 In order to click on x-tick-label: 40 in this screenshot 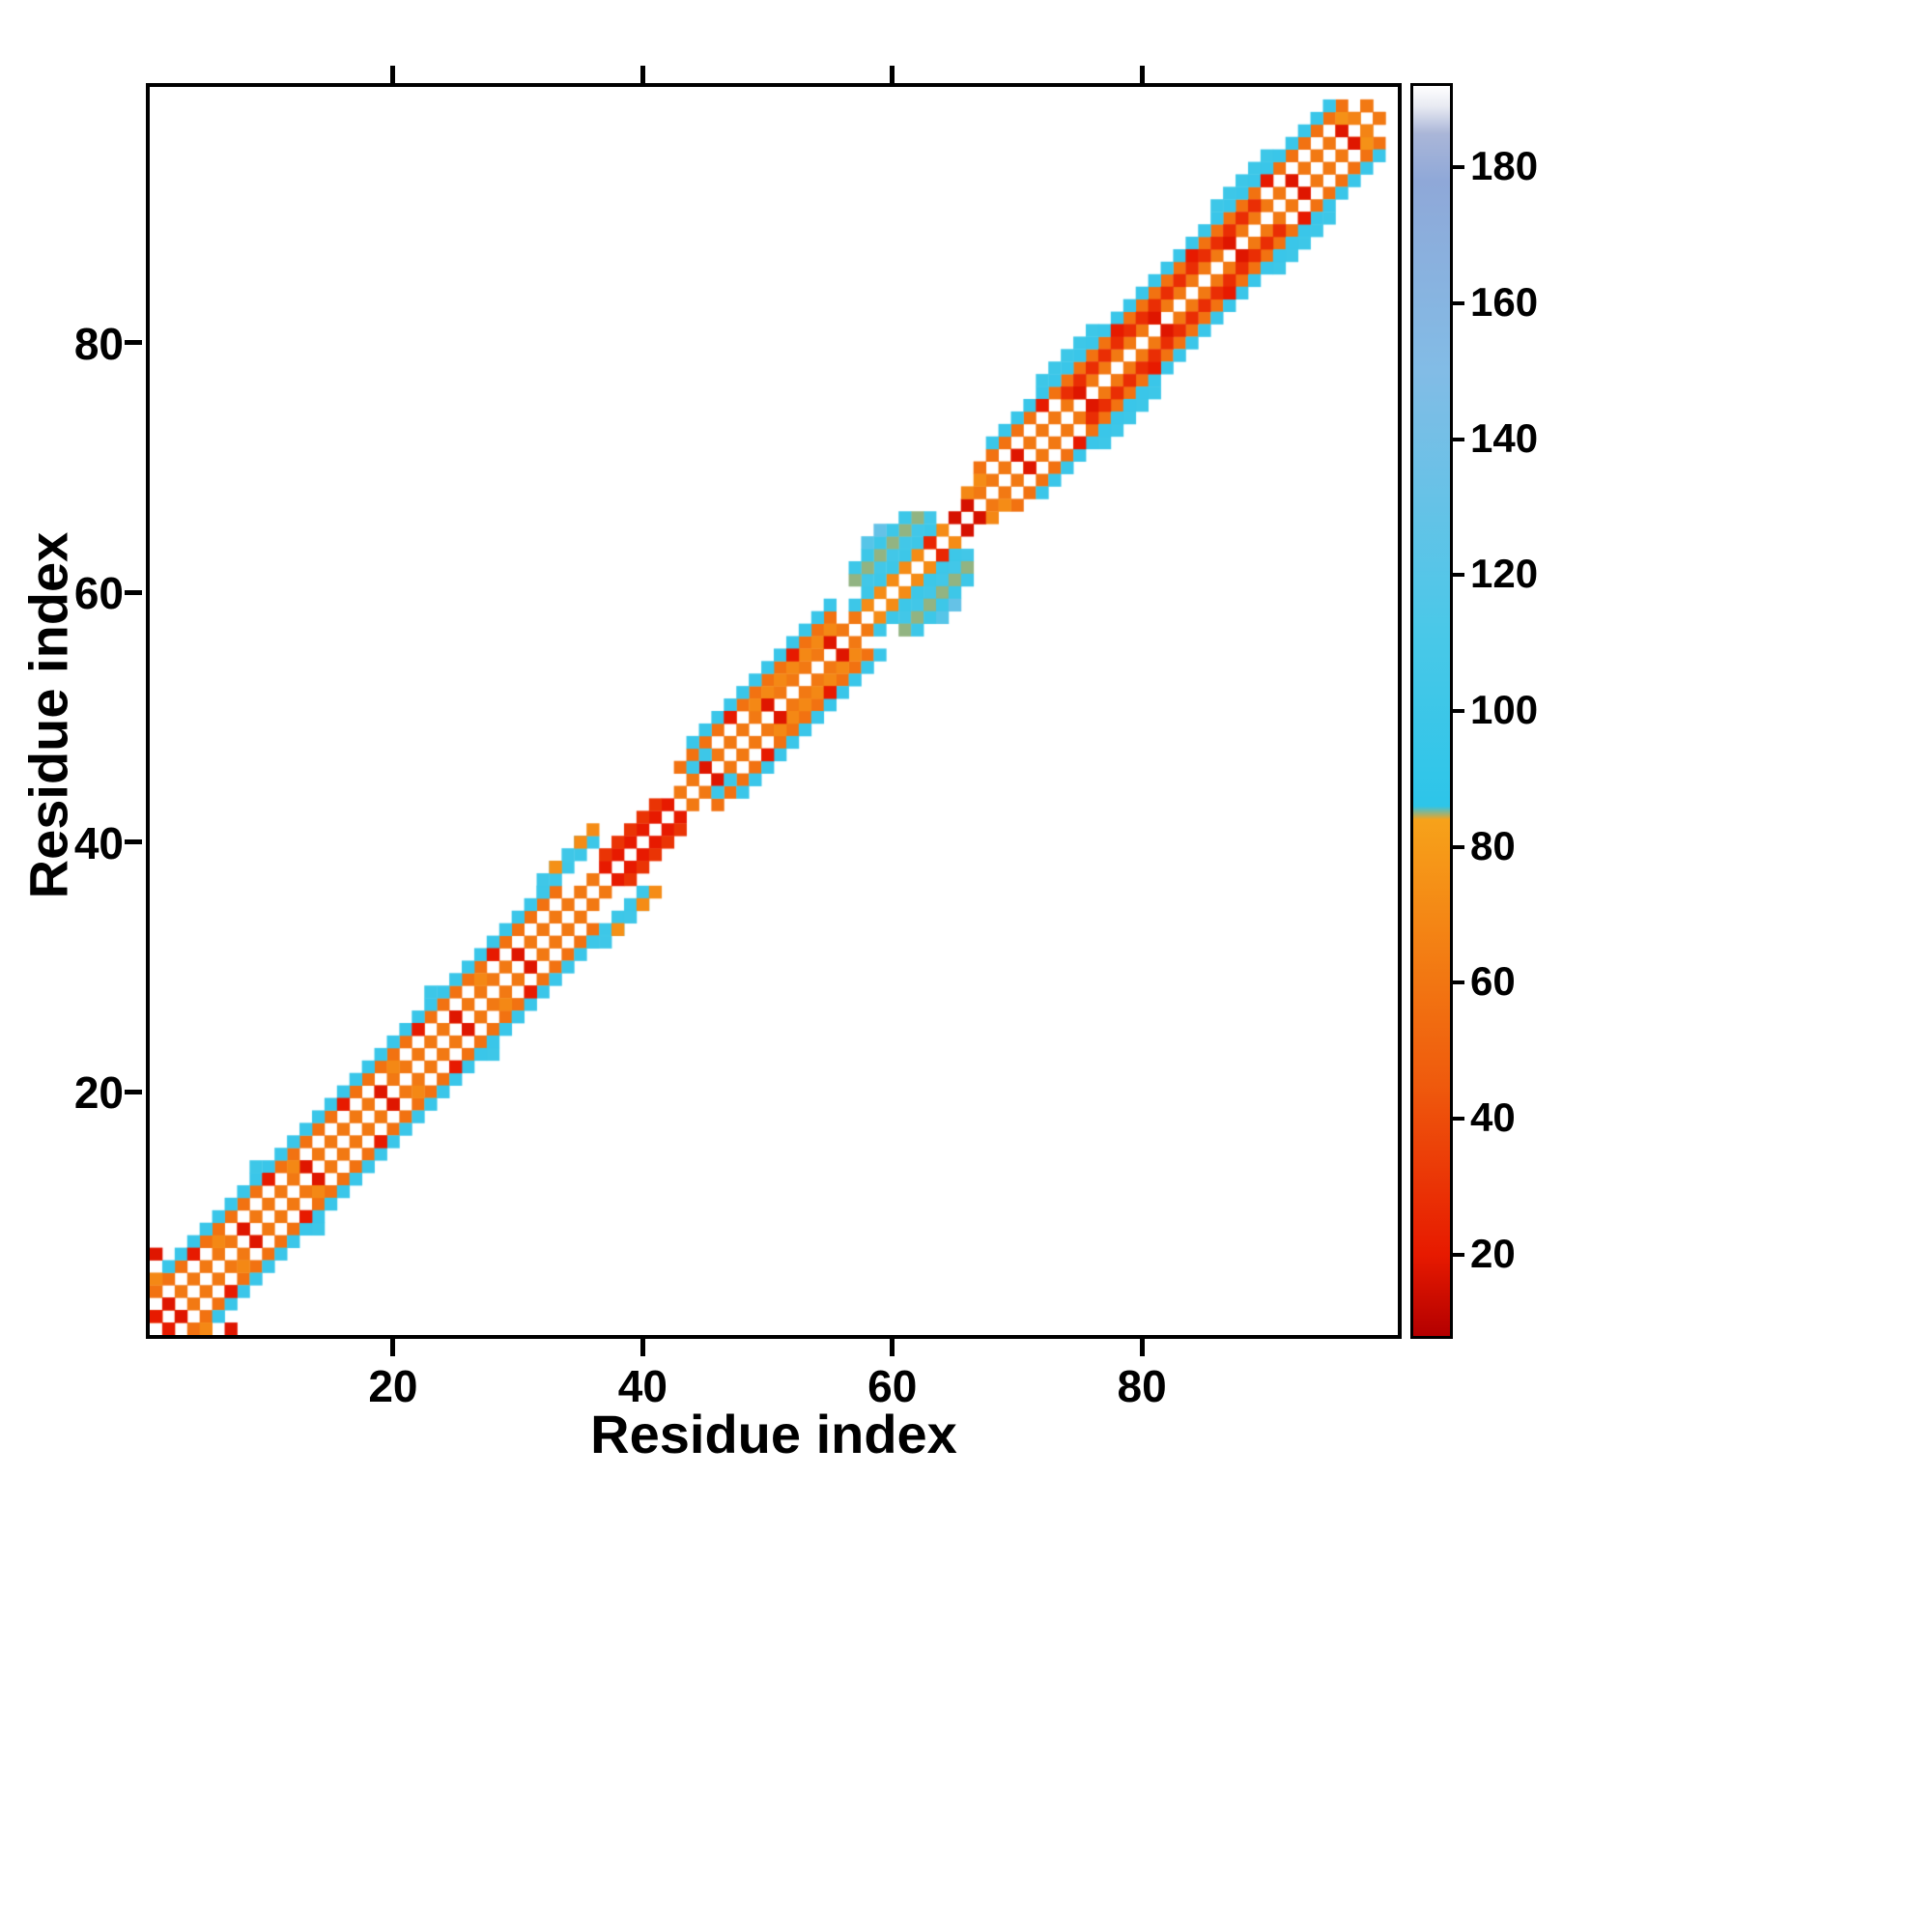, I will do `click(642, 1386)`.